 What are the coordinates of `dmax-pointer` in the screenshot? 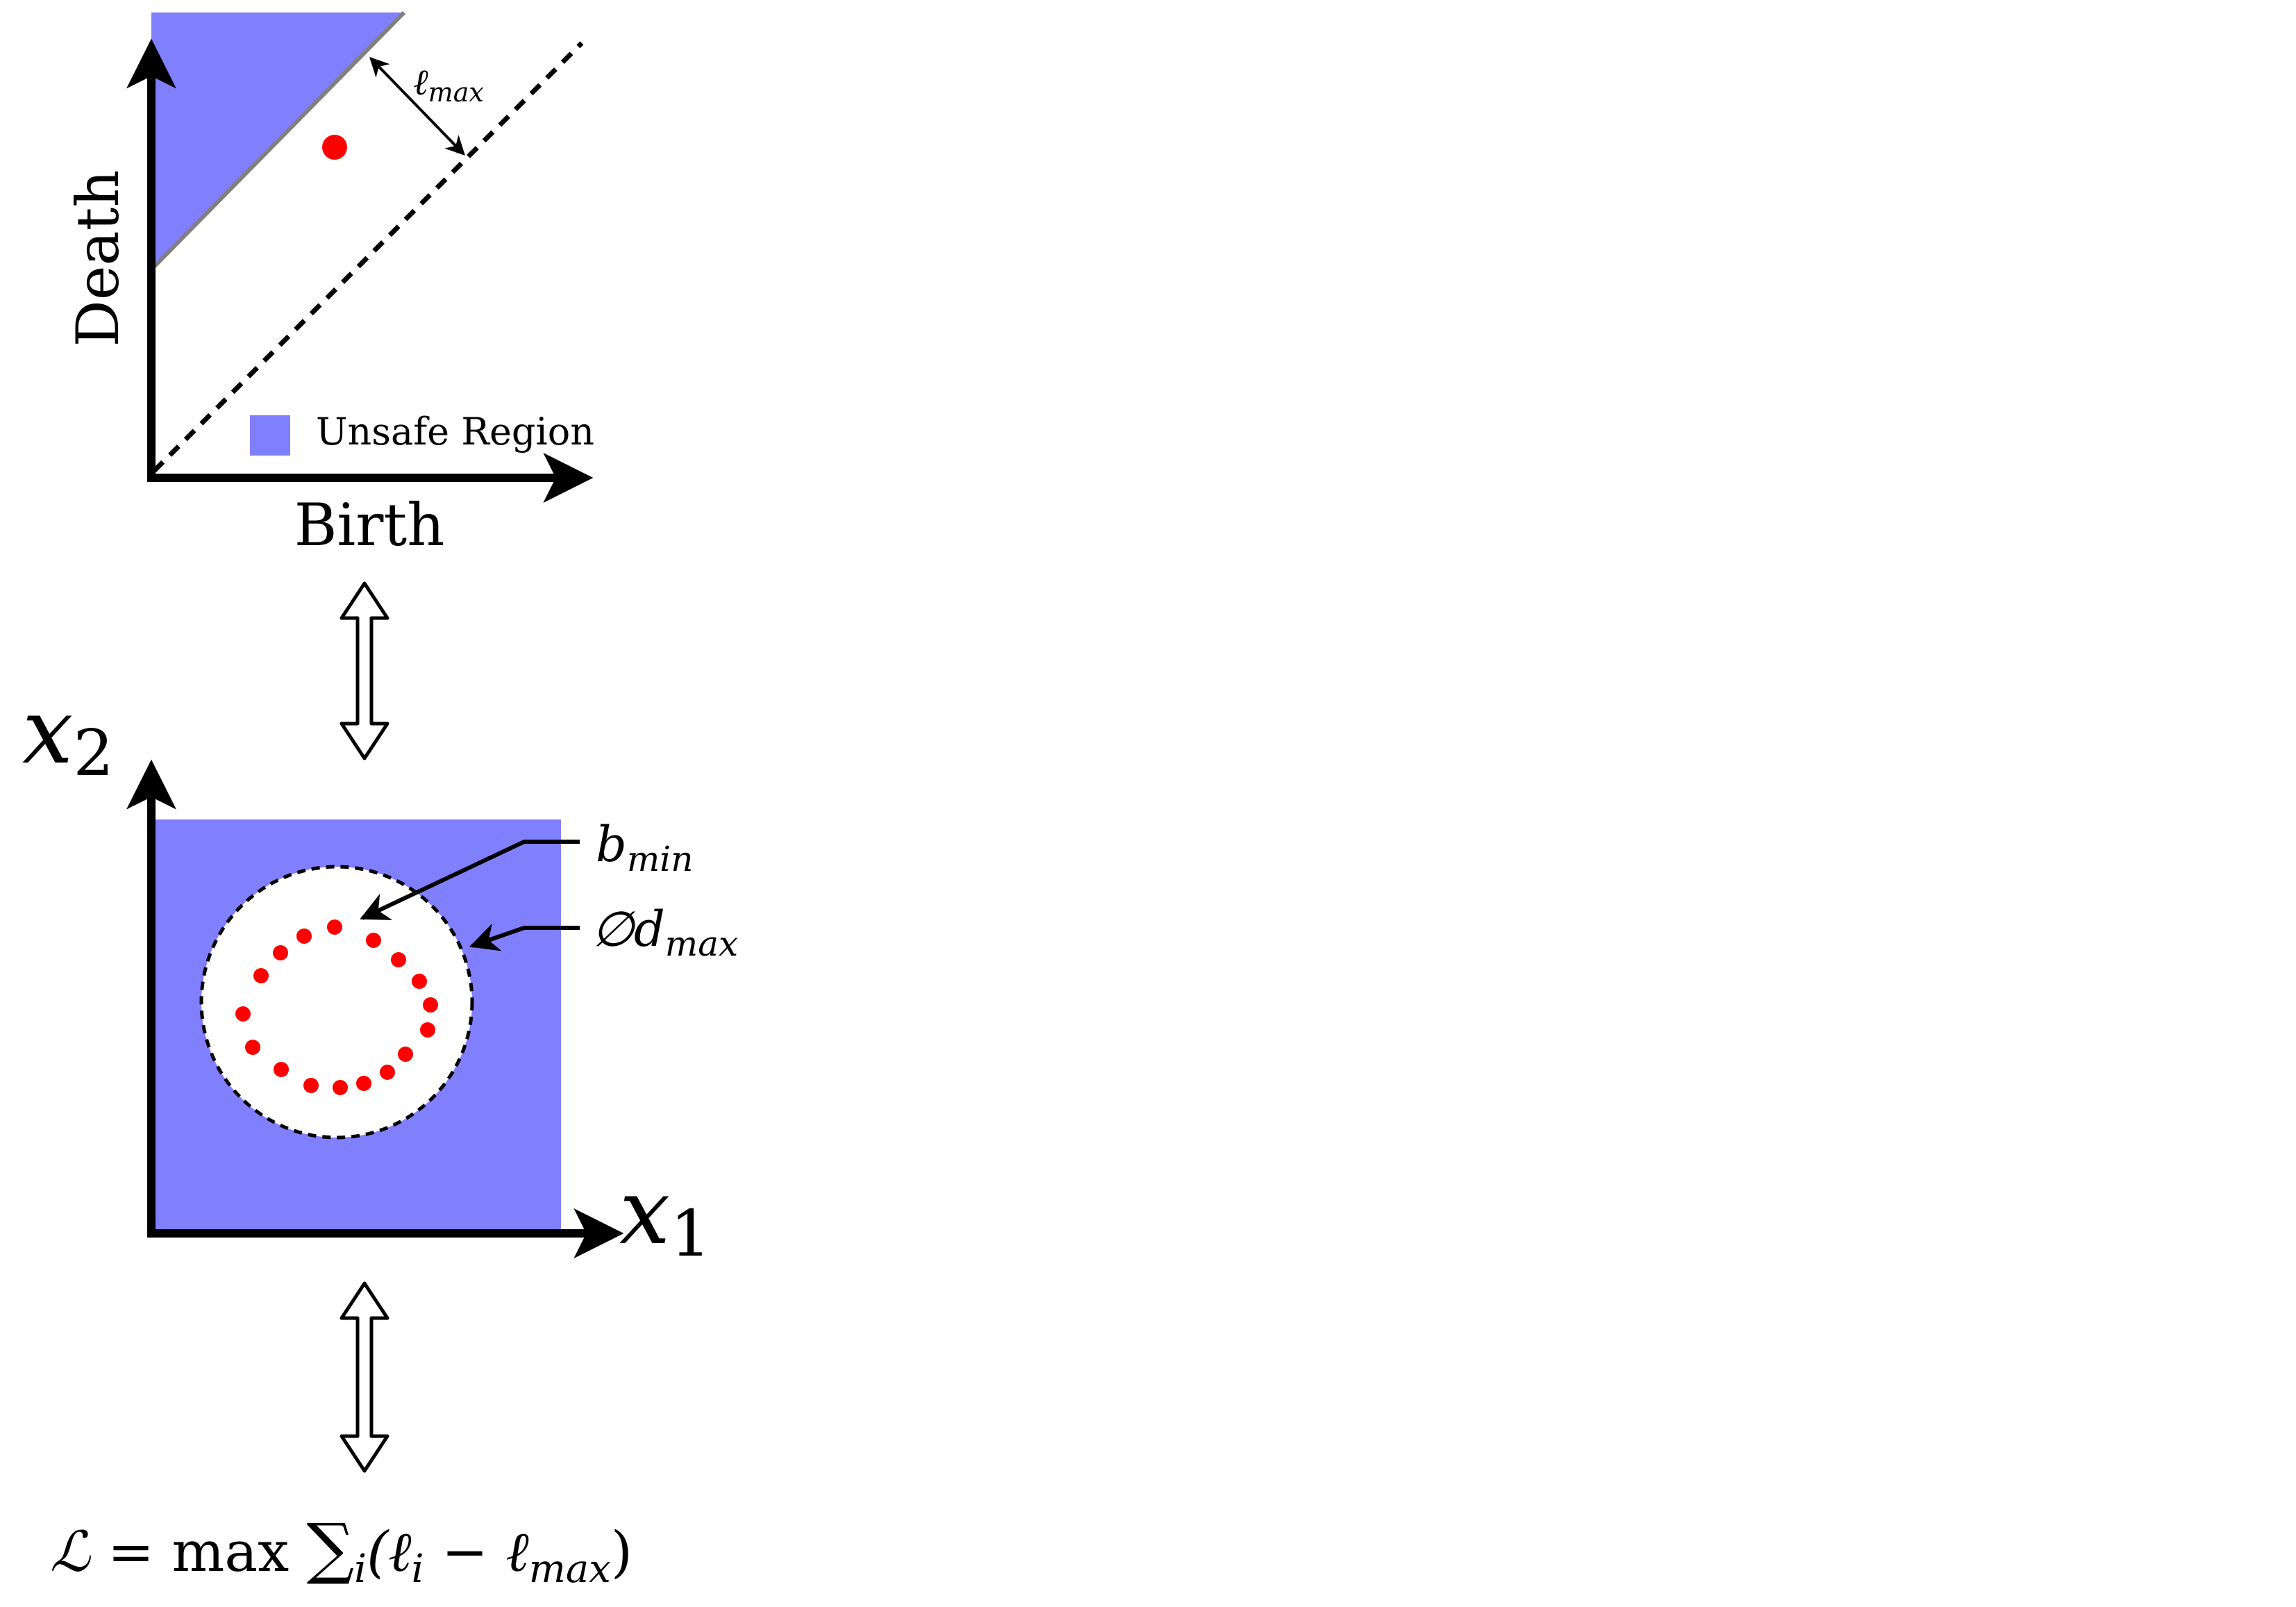 It's located at (524, 937).